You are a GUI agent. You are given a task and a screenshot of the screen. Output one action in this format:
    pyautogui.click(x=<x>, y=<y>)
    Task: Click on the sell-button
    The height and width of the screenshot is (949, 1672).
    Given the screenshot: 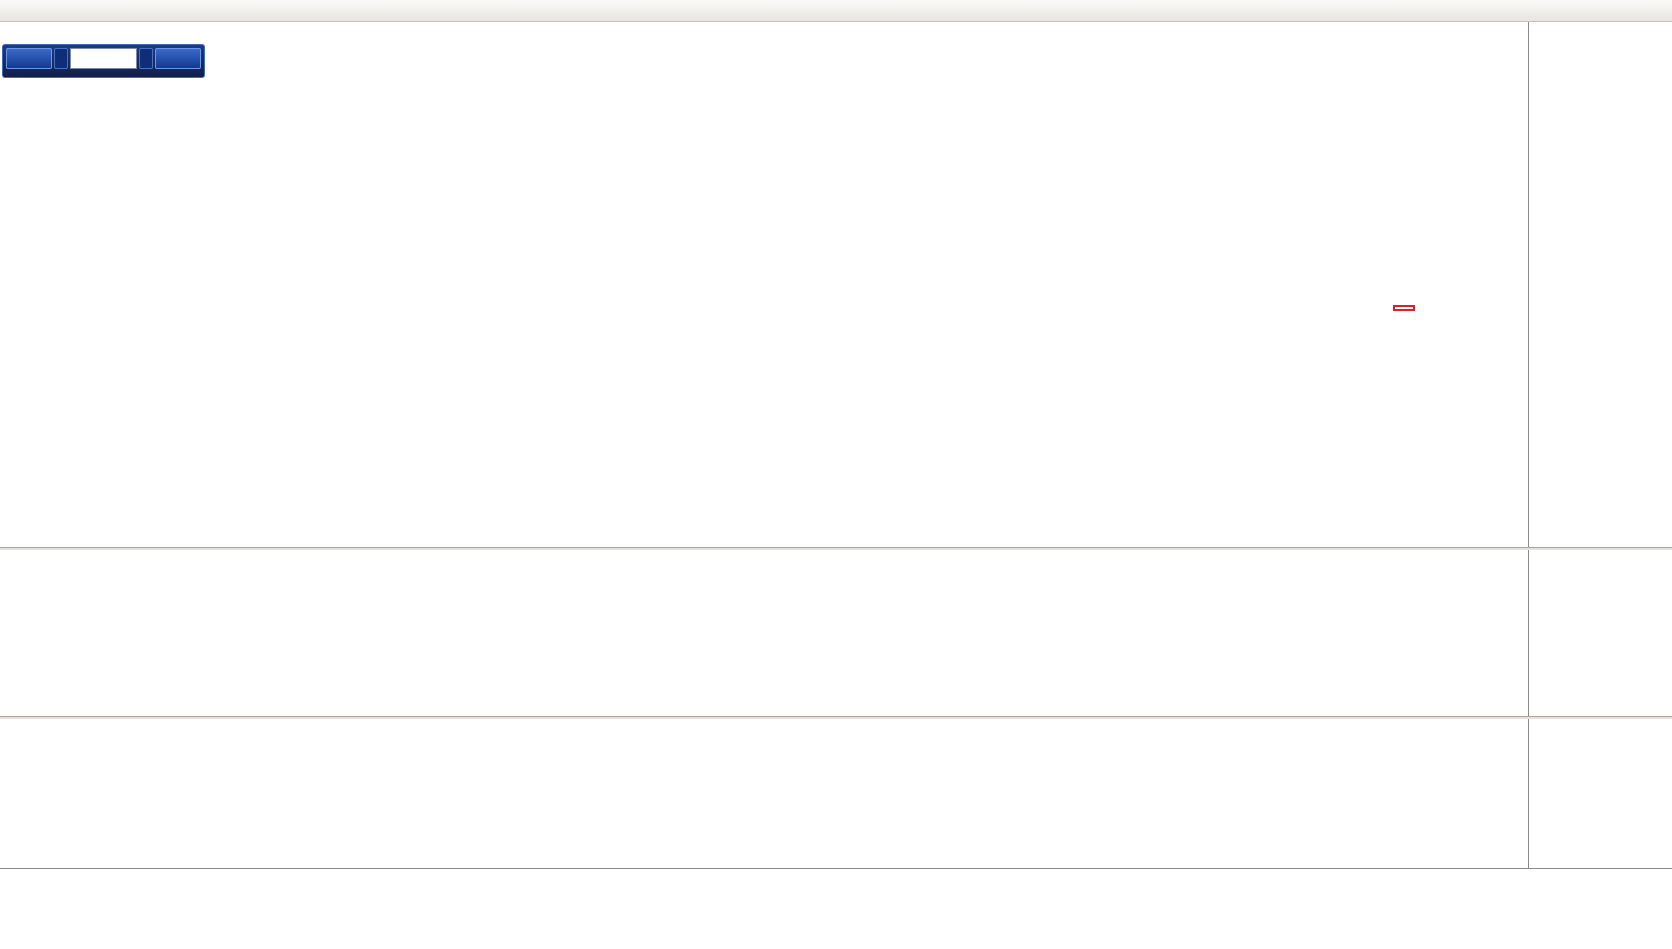 What is the action you would take?
    pyautogui.click(x=29, y=58)
    